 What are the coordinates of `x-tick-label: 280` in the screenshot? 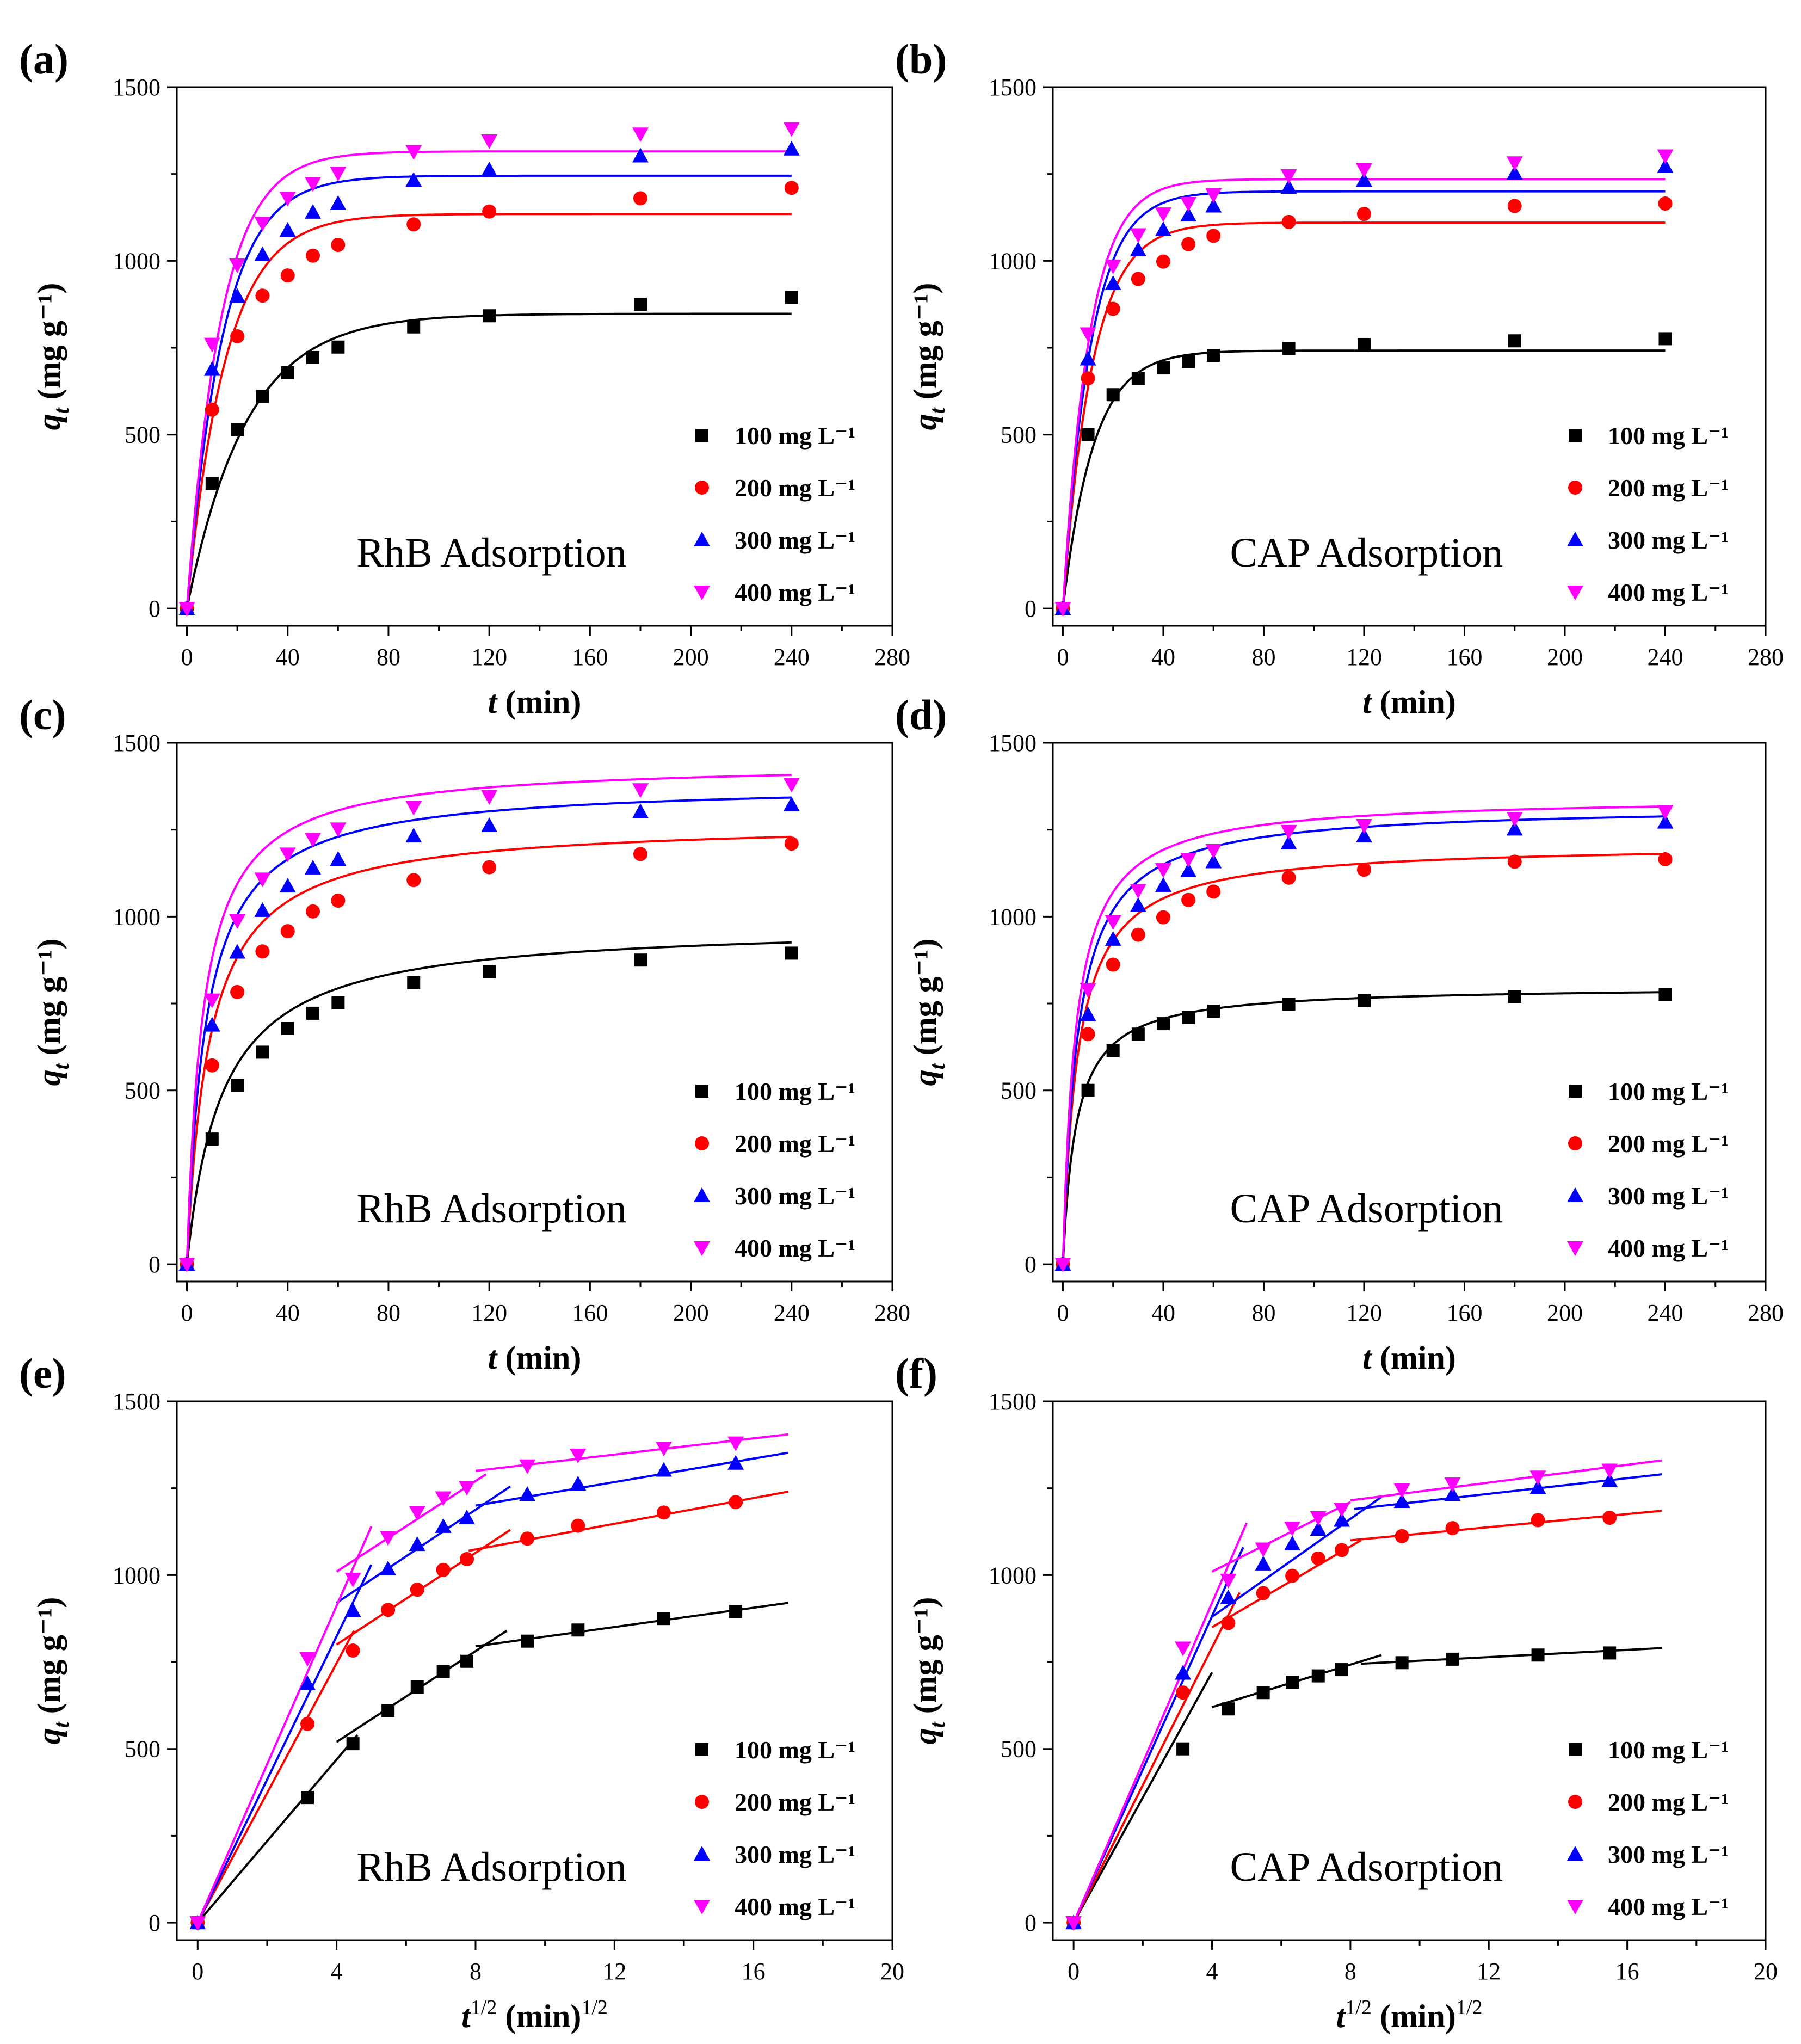 It's located at (892, 1313).